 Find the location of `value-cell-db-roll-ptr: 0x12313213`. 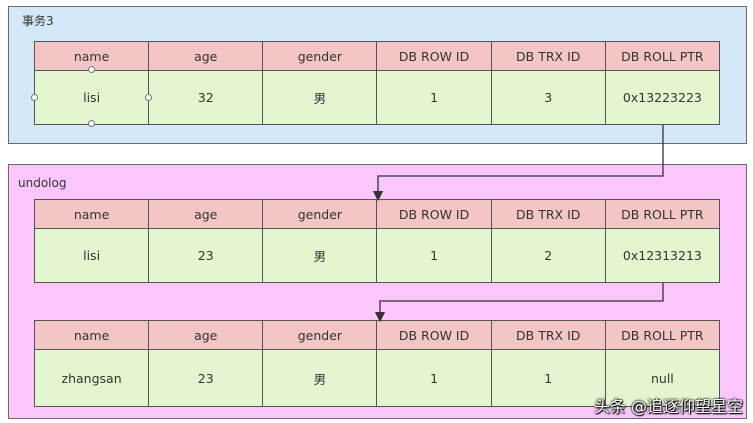

value-cell-db-roll-ptr: 0x12313213 is located at coordinates (662, 255).